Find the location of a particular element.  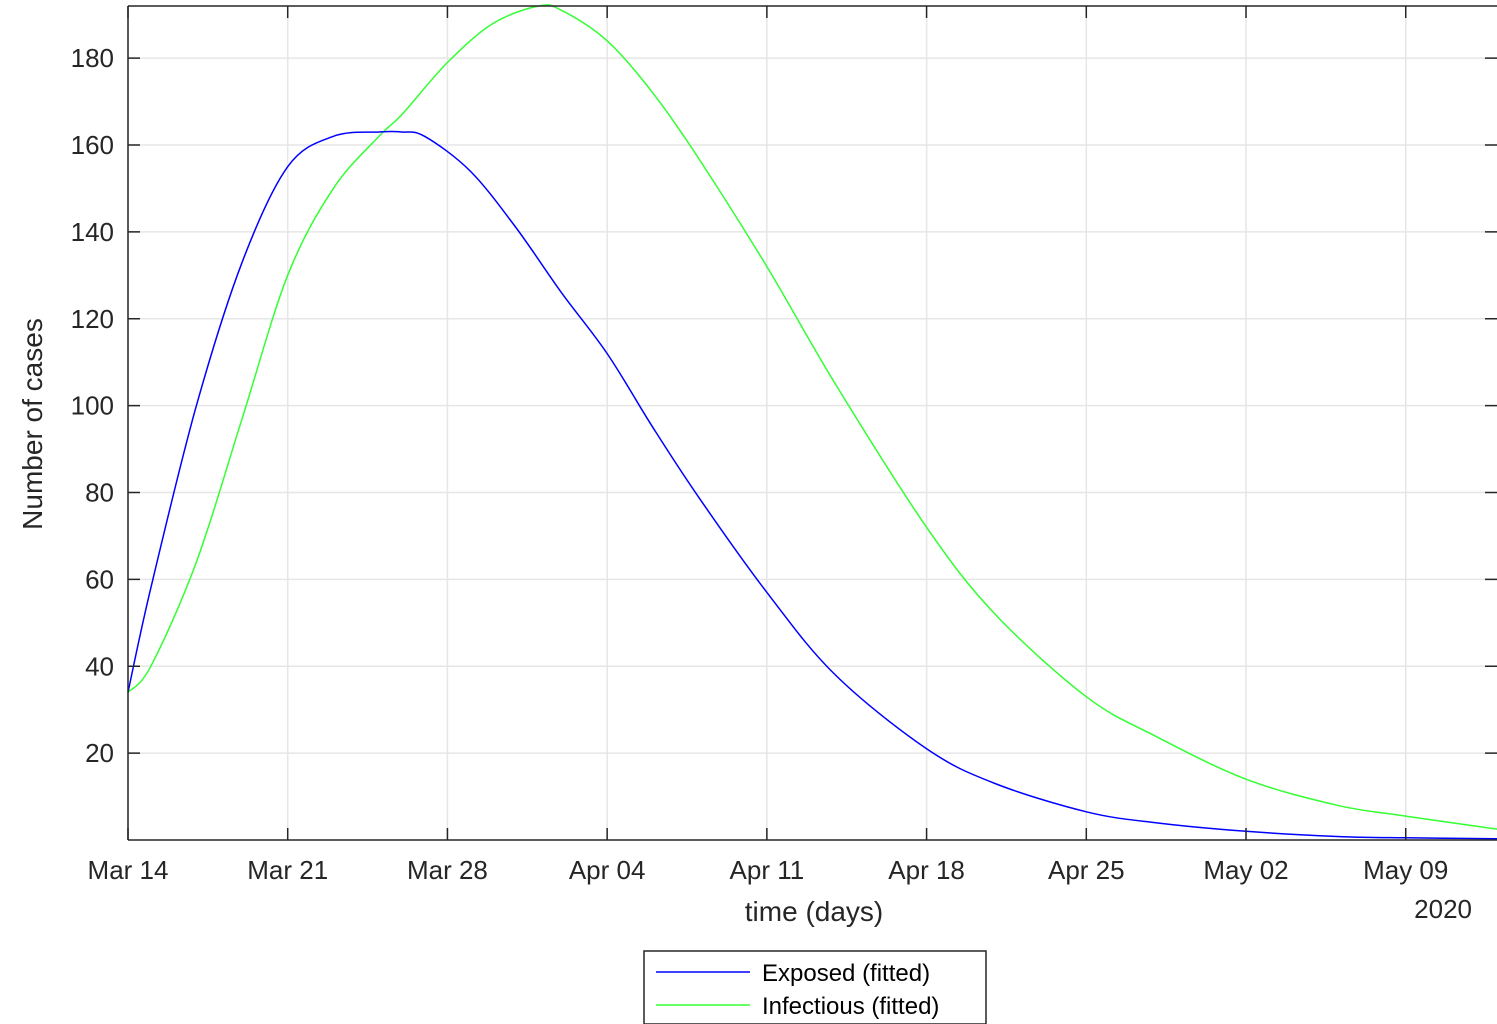

y-tick-label: 20 is located at coordinates (99, 753).